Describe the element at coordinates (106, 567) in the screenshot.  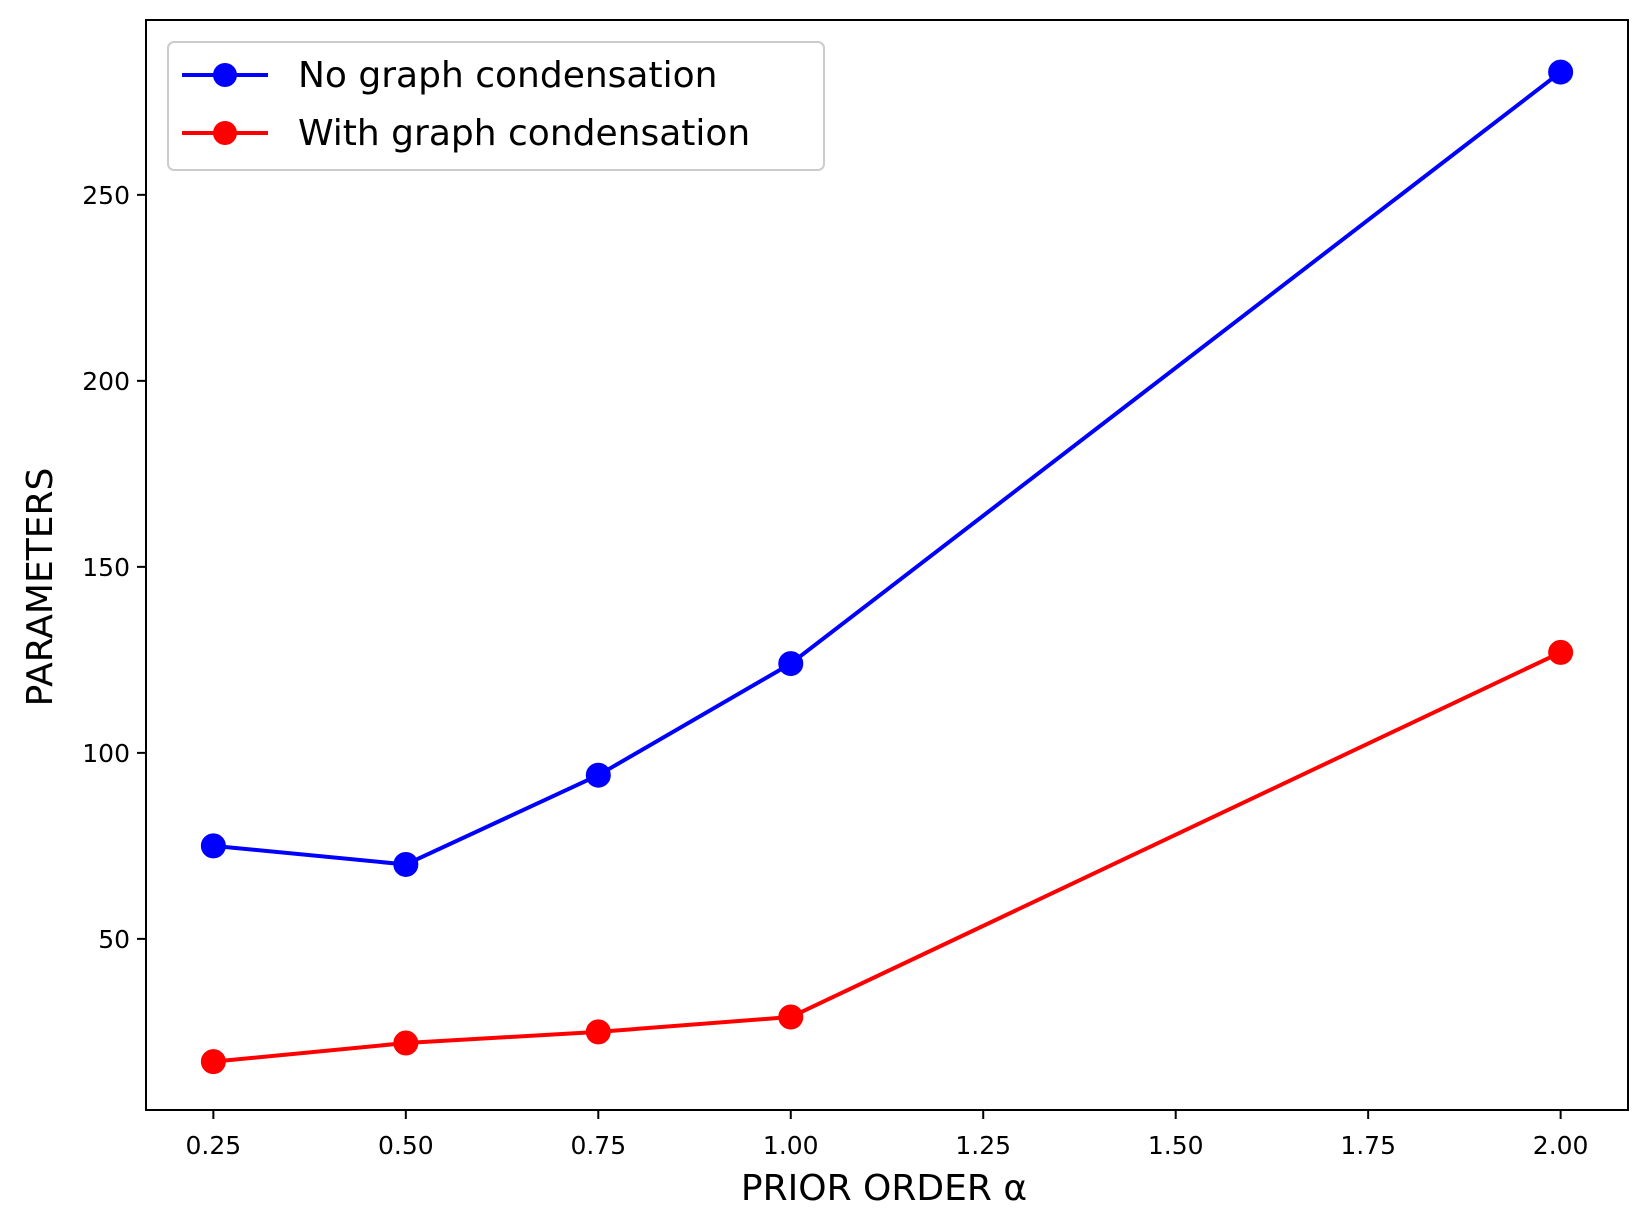
I see `y-tick-label: 150` at that location.